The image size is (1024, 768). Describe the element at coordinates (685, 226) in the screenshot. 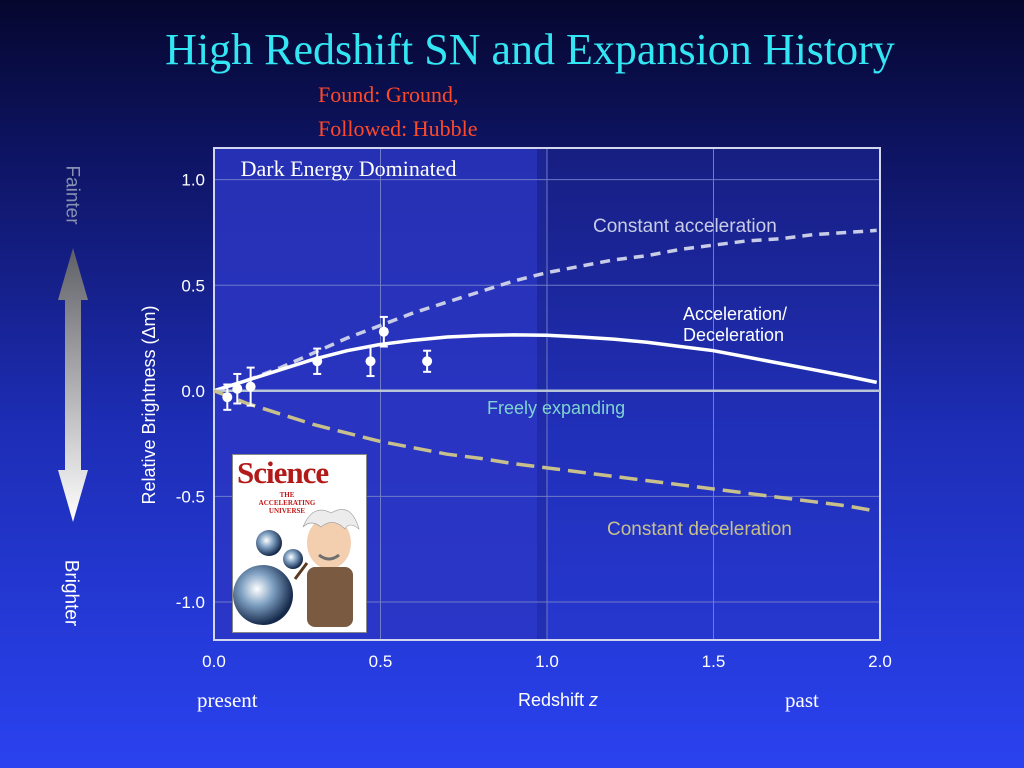

I see `const-accel-label: Constant acceleration` at that location.